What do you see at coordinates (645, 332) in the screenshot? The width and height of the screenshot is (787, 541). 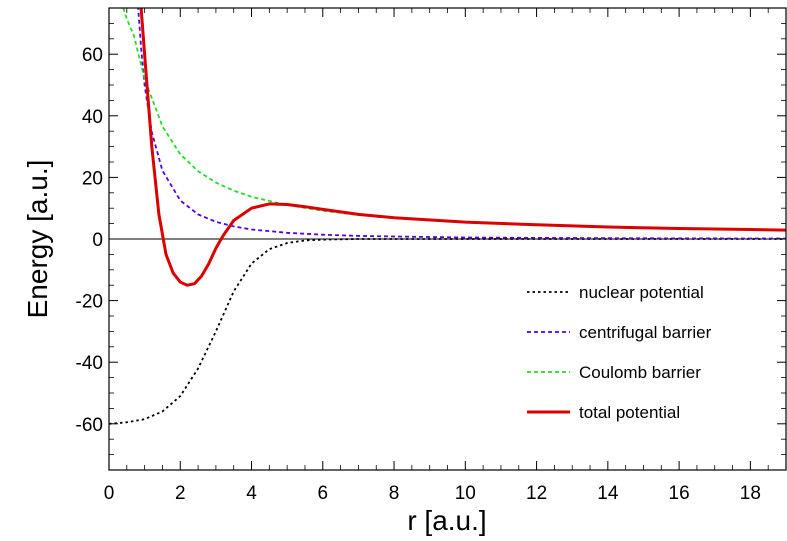 I see `legend-label-centrifugal-barrier: centrifugal barrier` at bounding box center [645, 332].